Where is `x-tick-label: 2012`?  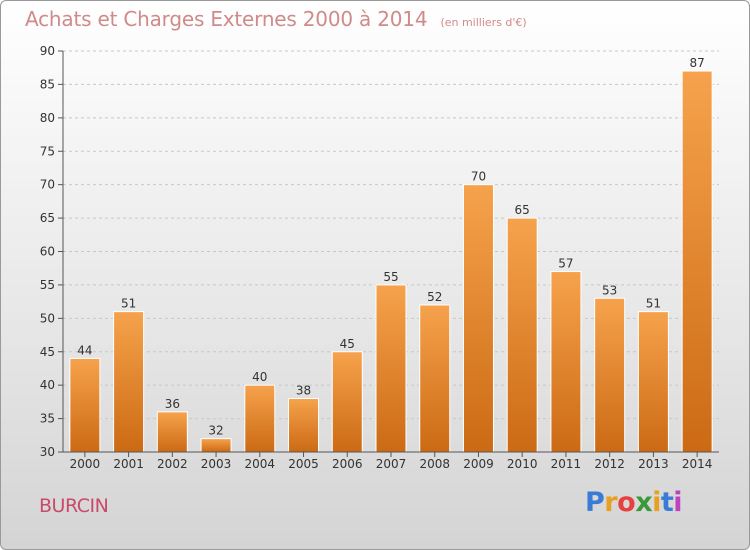
x-tick-label: 2012 is located at coordinates (609, 464).